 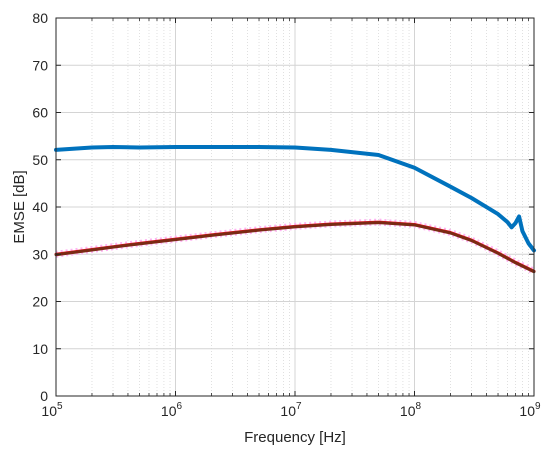 What do you see at coordinates (19, 206) in the screenshot?
I see `y-axis-label: EMSE [dB]` at bounding box center [19, 206].